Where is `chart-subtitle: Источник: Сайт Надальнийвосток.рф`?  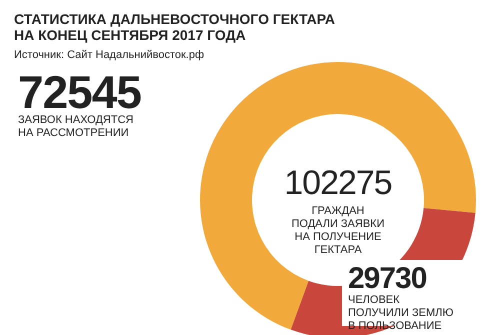 chart-subtitle: Источник: Сайт Надальнийвосток.рф is located at coordinates (109, 55).